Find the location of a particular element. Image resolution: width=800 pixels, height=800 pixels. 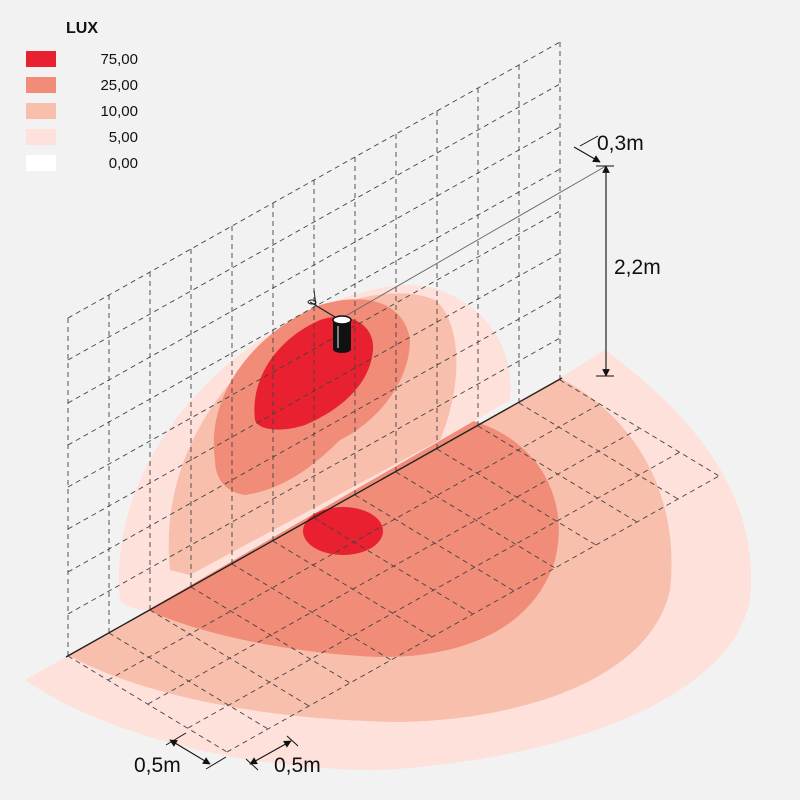

lux-legend: LUX 75,00 25,00 10,00 5,00 0,00 is located at coordinates (82, 98).